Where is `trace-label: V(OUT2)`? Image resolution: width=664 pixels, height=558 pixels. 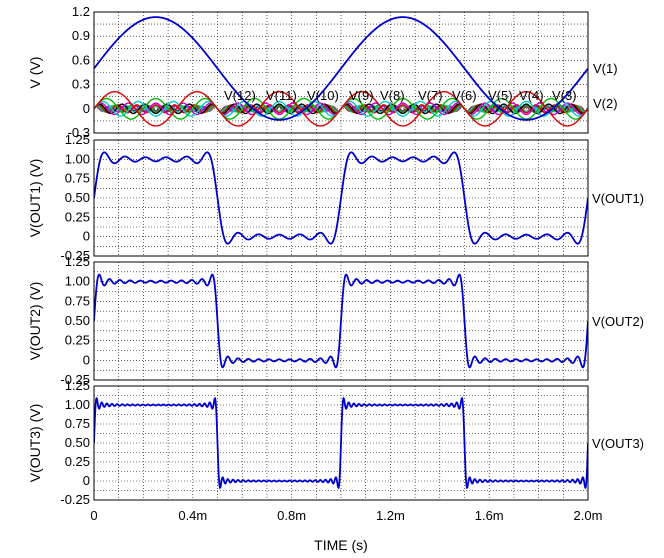
trace-label: V(OUT2) is located at coordinates (618, 321).